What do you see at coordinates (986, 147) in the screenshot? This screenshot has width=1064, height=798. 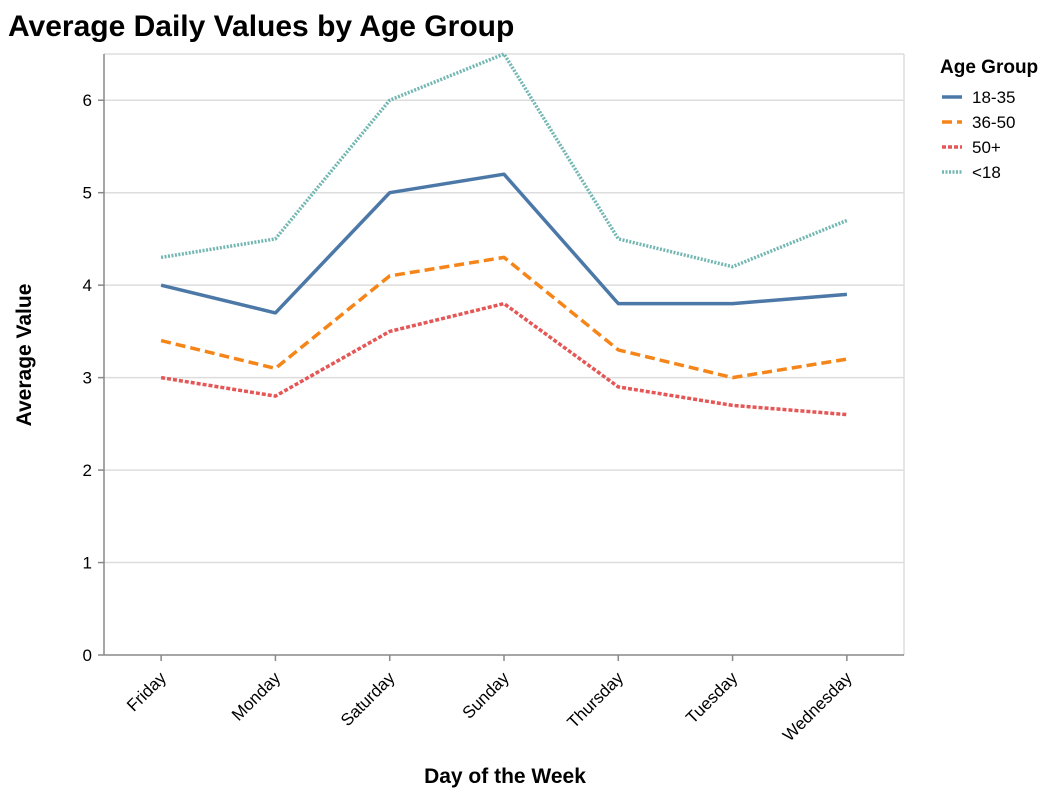 I see `legend-label: 50+` at bounding box center [986, 147].